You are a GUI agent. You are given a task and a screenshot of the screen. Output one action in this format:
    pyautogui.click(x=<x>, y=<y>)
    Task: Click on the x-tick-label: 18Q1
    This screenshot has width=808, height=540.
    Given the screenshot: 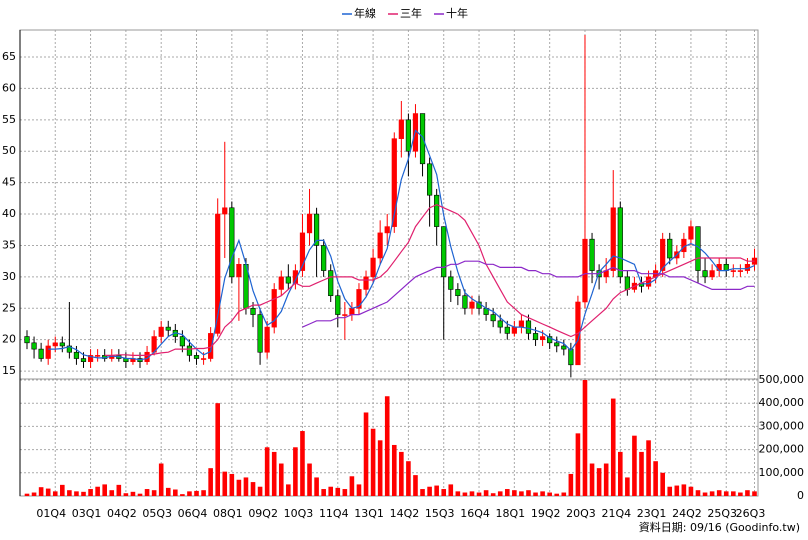 What is the action you would take?
    pyautogui.click(x=511, y=513)
    